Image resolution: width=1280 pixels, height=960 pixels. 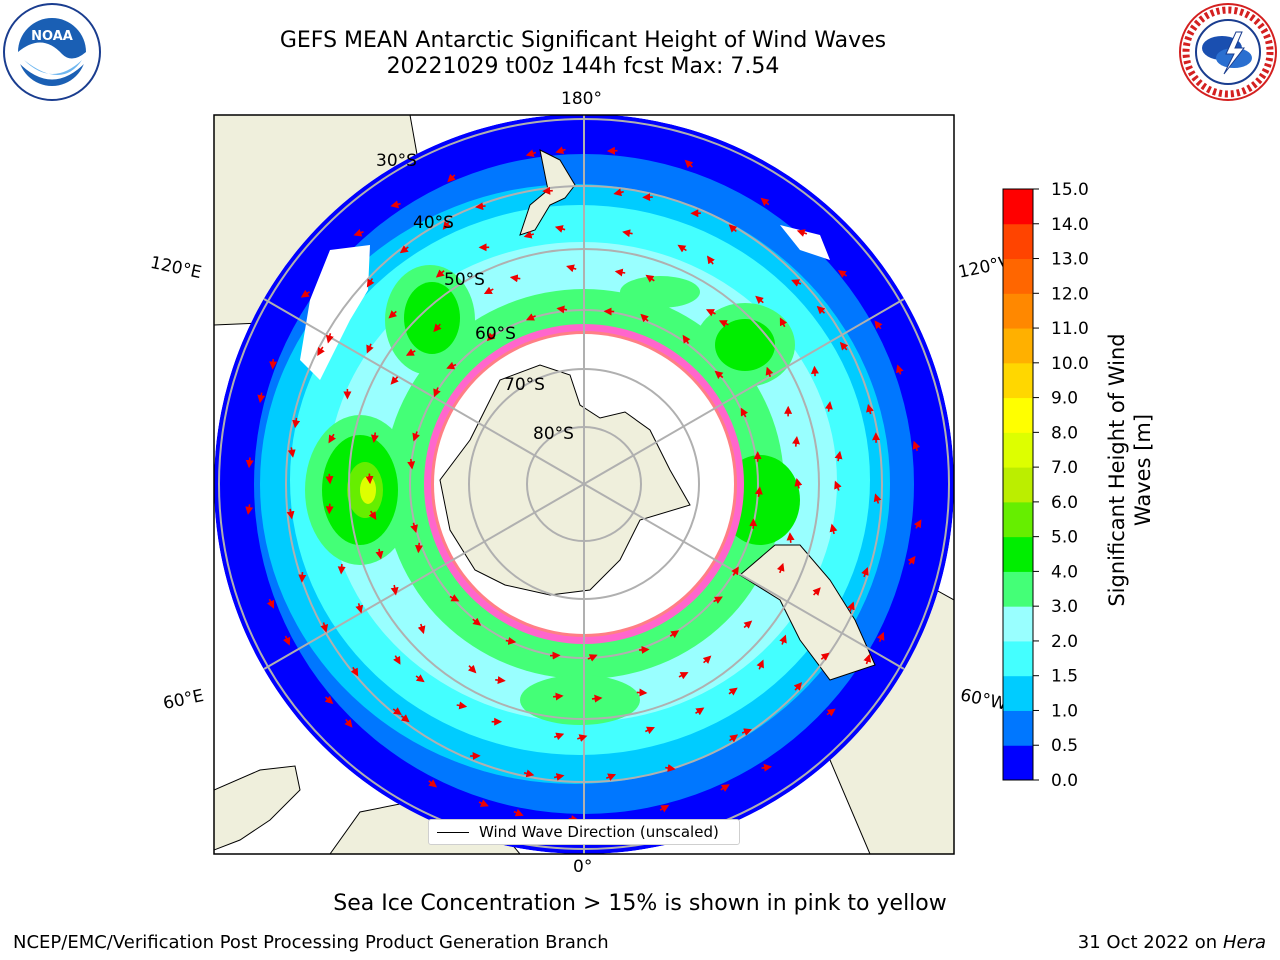 I want to click on antarctica-landmass, so click(x=565, y=480).